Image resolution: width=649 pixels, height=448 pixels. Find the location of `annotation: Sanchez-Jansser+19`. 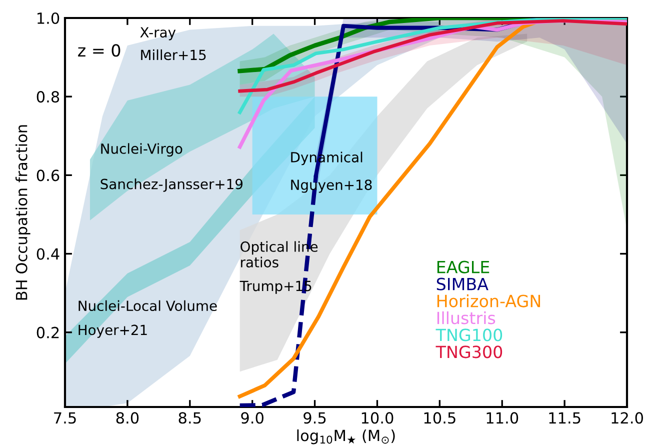

annotation: Sanchez-Jansser+19 is located at coordinates (171, 185).